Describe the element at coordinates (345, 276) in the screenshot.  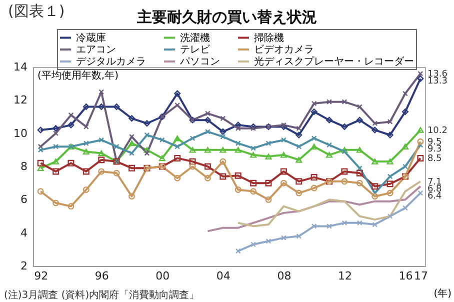
I see `x-tick-label: 12` at that location.